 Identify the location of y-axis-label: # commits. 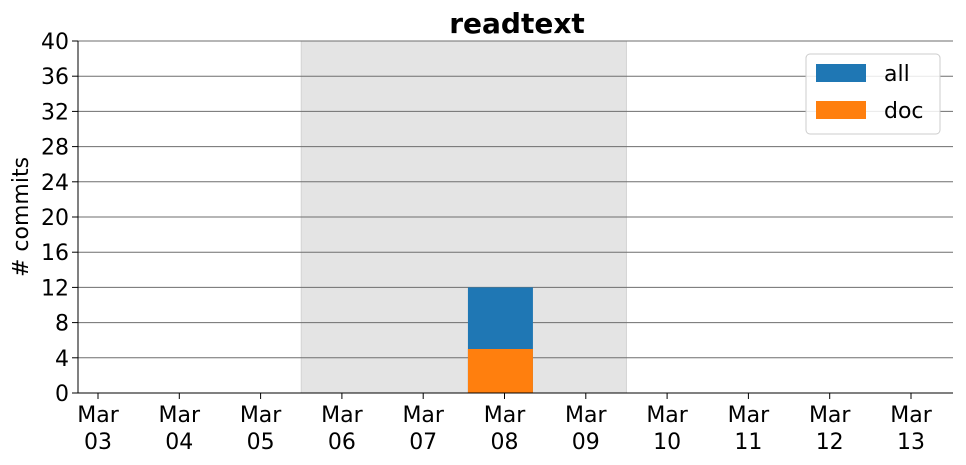
(21, 217).